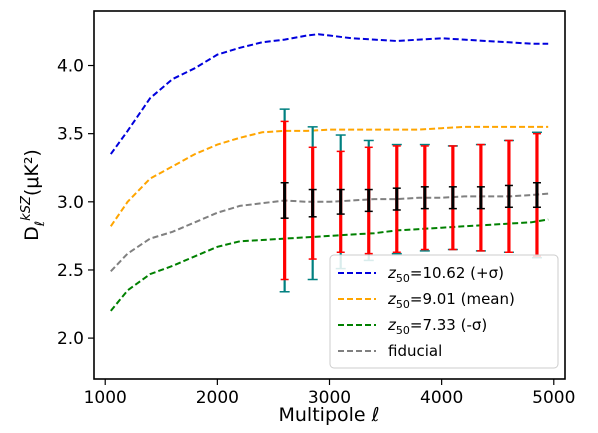  What do you see at coordinates (437, 326) in the screenshot?
I see `legend-label-2: z50=7.33 (-σ)` at bounding box center [437, 326].